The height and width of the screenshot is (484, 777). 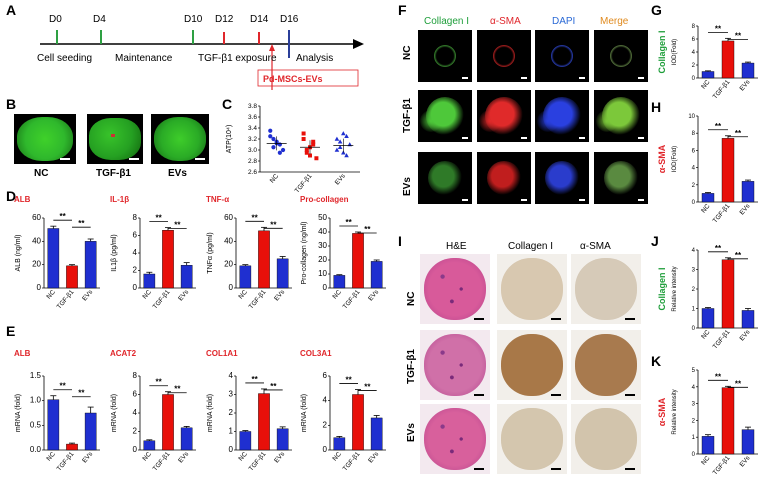 I want to click on phase-label: Analysis, so click(x=314, y=58).